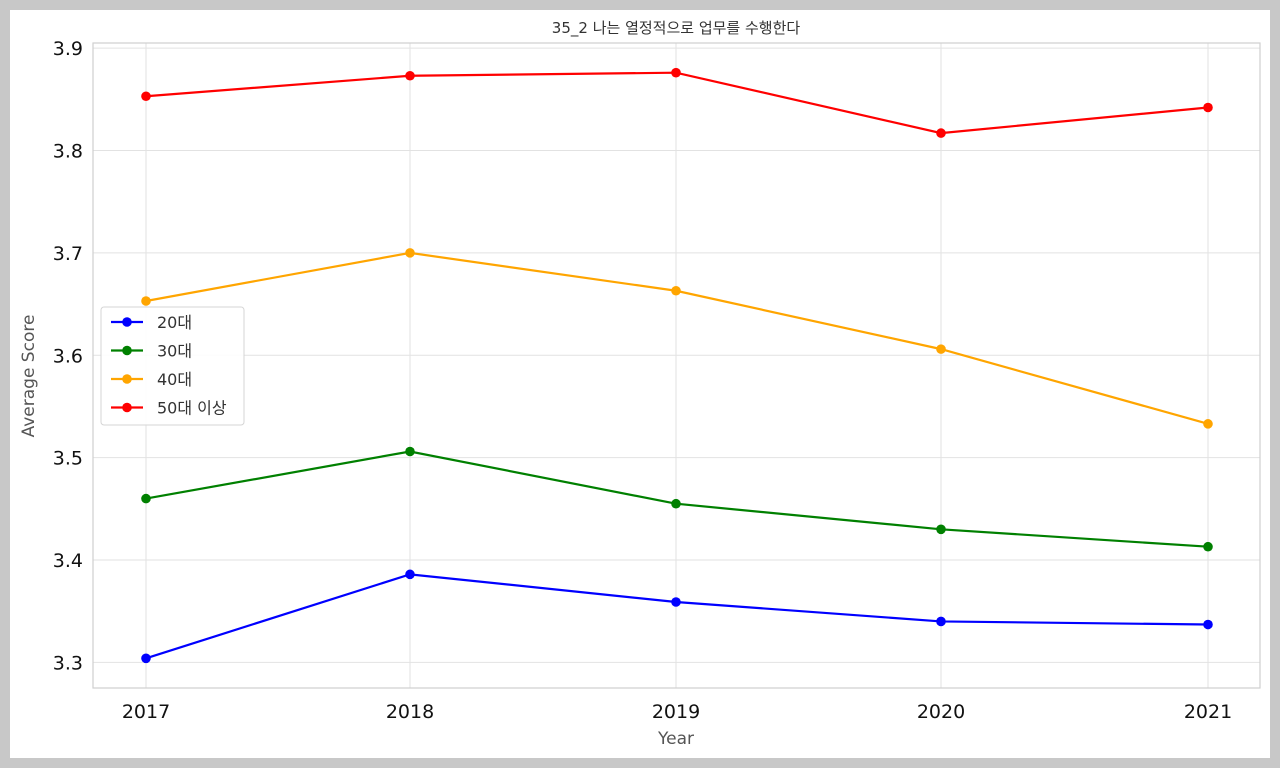  I want to click on legend-label: 30대, so click(174, 351).